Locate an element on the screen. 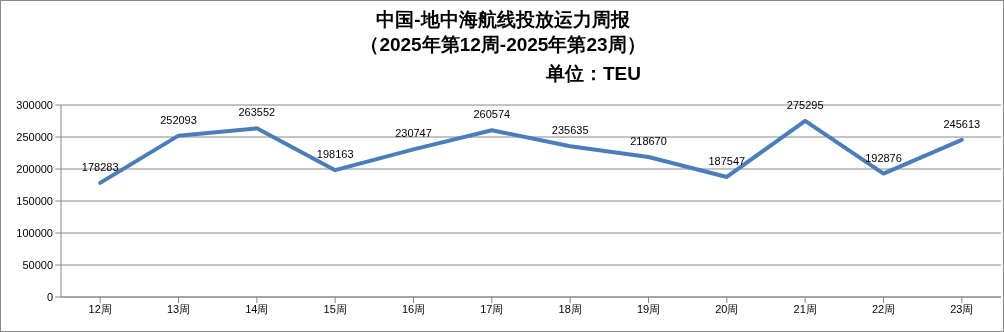 The width and height of the screenshot is (1004, 332). x-tick-label: 13周 is located at coordinates (178, 308).